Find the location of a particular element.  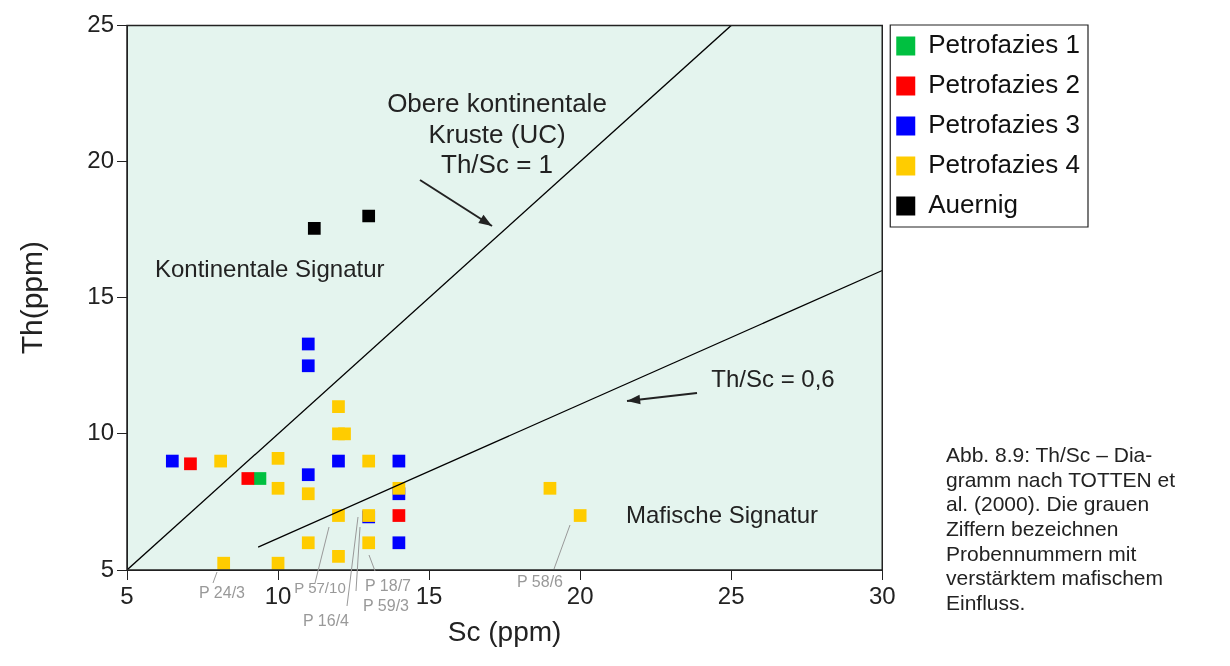

annotation: Kontinentale Signatur is located at coordinates (270, 268).